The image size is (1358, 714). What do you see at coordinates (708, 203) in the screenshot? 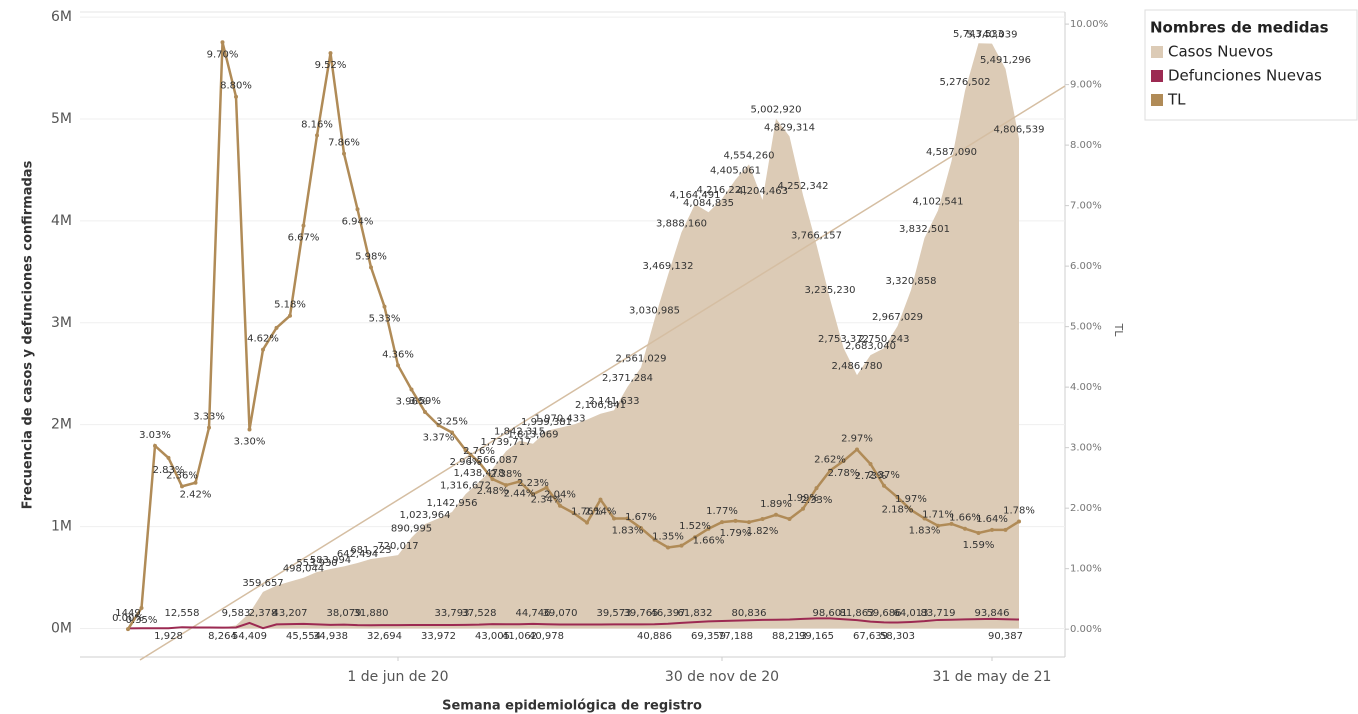
I see `data-label: 4,084,835` at bounding box center [708, 203].